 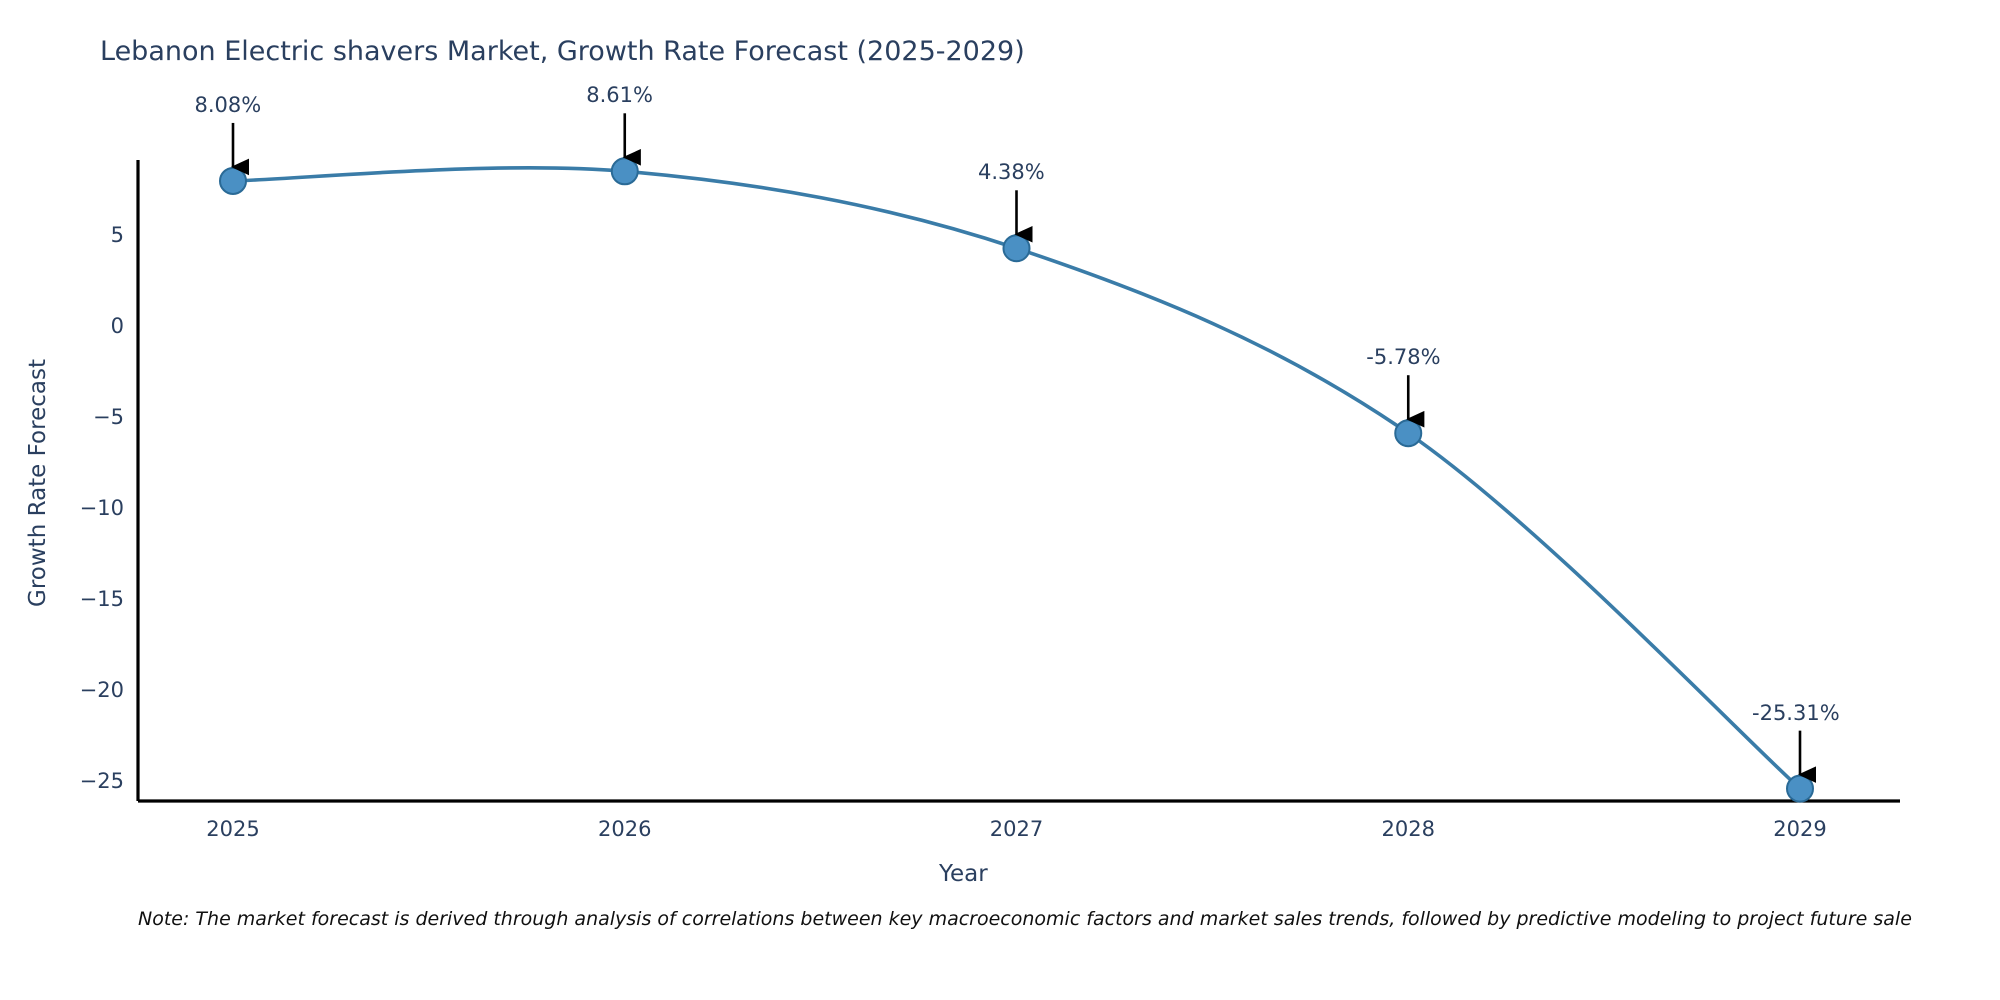 What do you see at coordinates (117, 235) in the screenshot?
I see `y-axis-tick-label: 5` at bounding box center [117, 235].